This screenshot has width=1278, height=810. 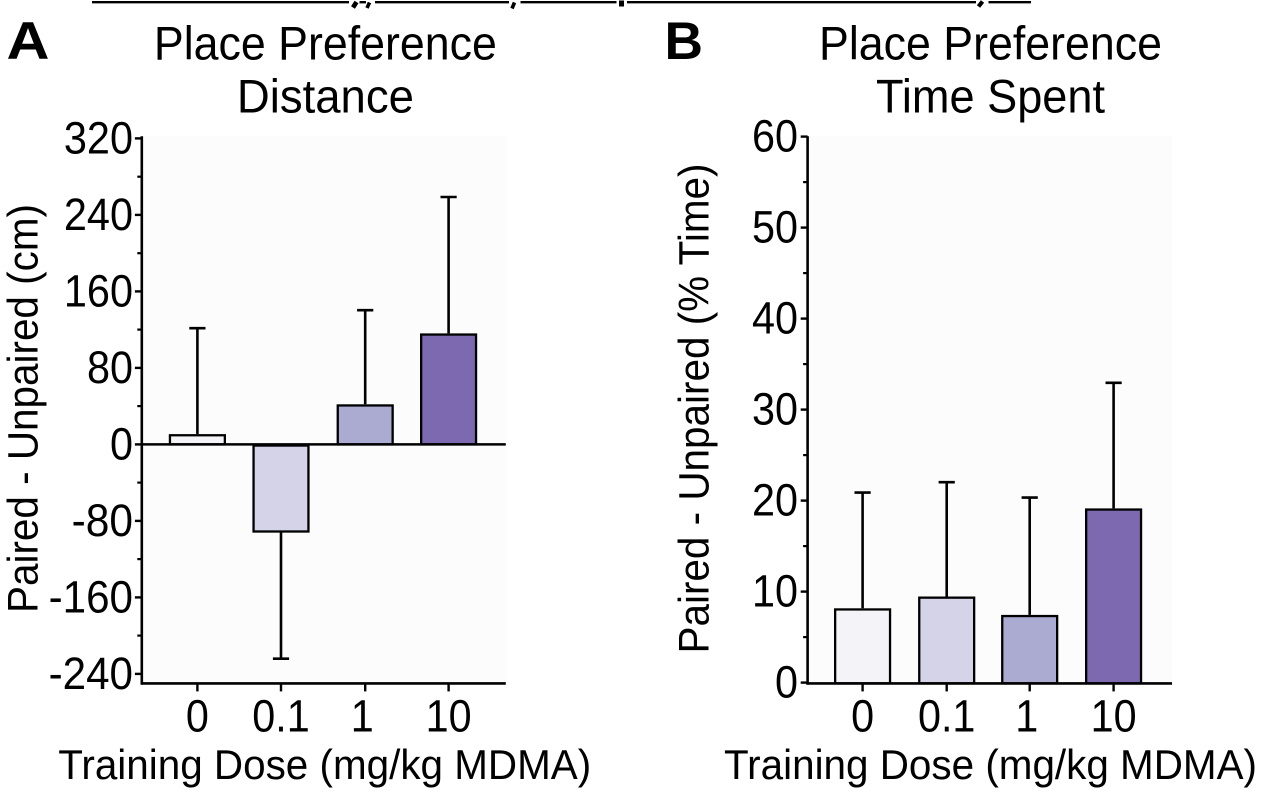 What do you see at coordinates (775, 318) in the screenshot?
I see `svg-text: 40` at bounding box center [775, 318].